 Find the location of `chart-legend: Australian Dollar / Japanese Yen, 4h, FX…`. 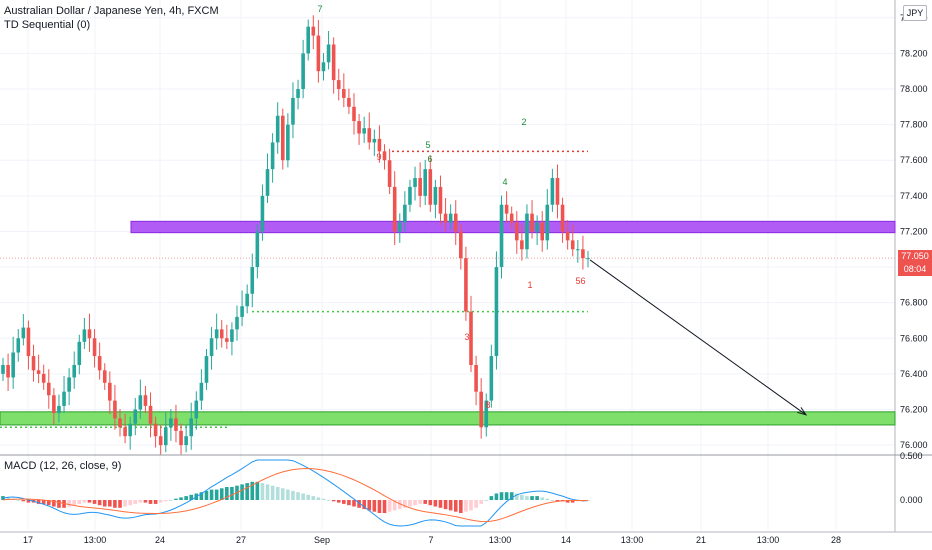

chart-legend: Australian Dollar / Japanese Yen, 4h, FX… is located at coordinates (111, 18).